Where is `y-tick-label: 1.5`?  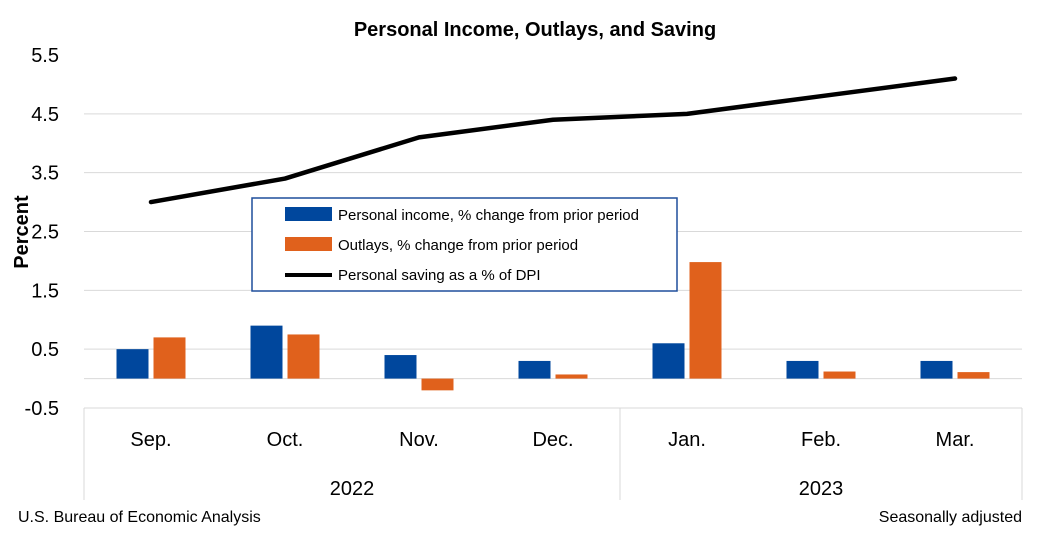
y-tick-label: 1.5 is located at coordinates (45, 291).